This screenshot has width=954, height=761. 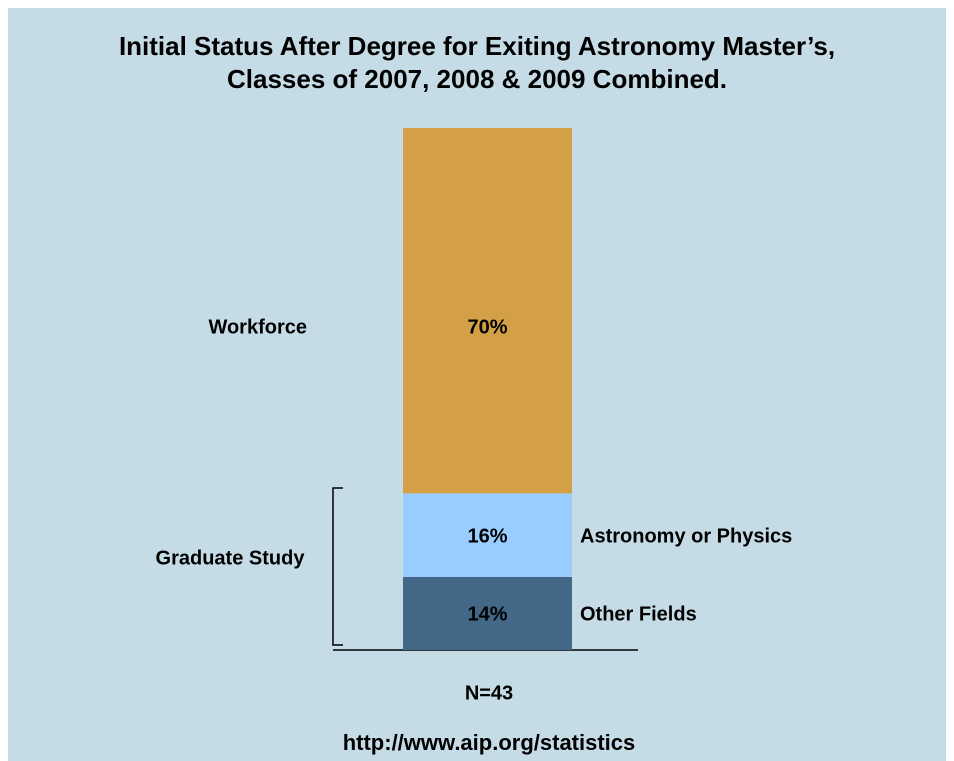 I want to click on bracket, so click(x=337, y=566).